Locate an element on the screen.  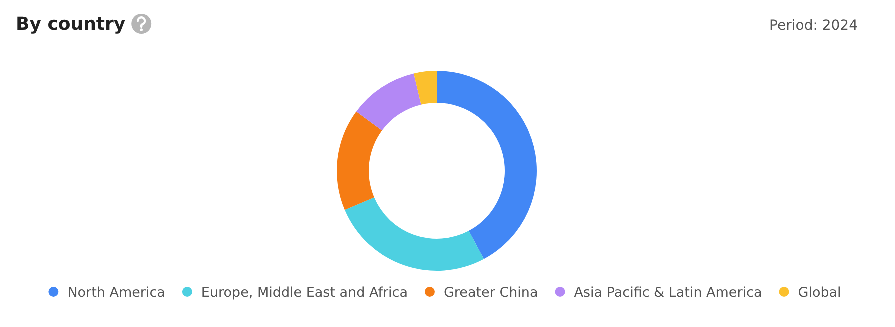
legend-label: Global is located at coordinates (820, 293).